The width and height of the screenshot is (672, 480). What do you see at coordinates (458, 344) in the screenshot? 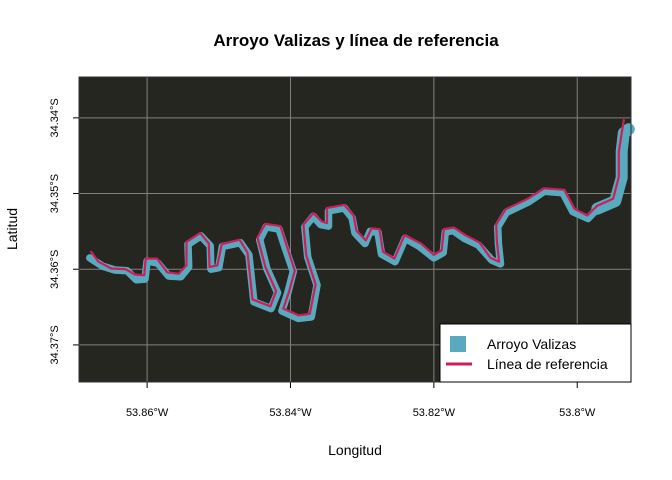
I see `legend-swatch-river` at bounding box center [458, 344].